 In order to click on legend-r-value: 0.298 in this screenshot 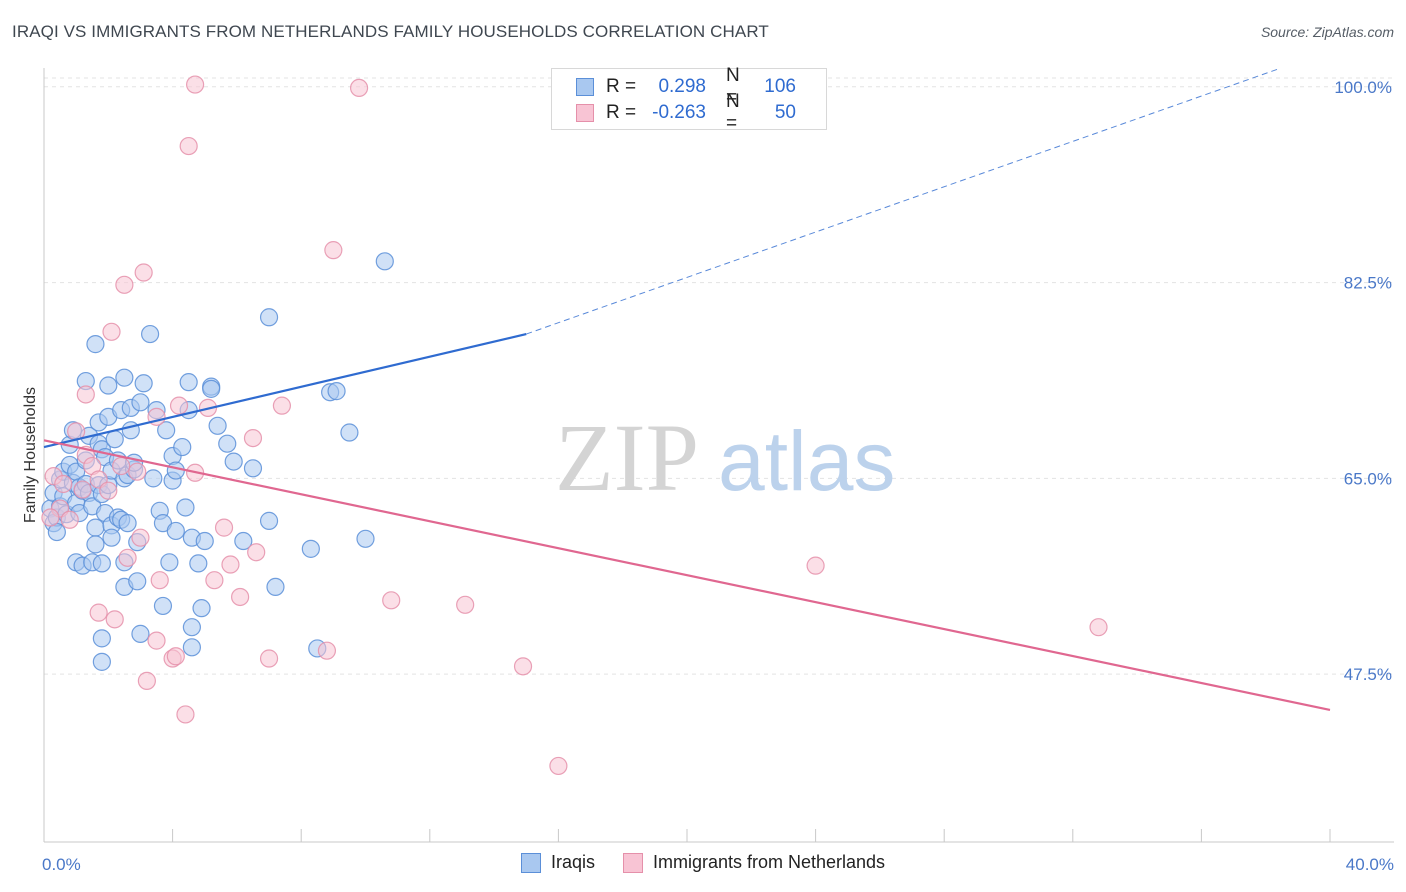, I will do `click(682, 86)`.